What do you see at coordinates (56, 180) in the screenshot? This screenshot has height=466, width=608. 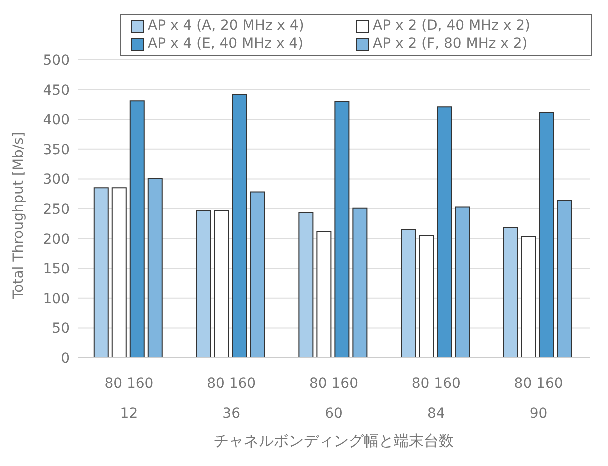 I see `y-tick-label: 300` at bounding box center [56, 180].